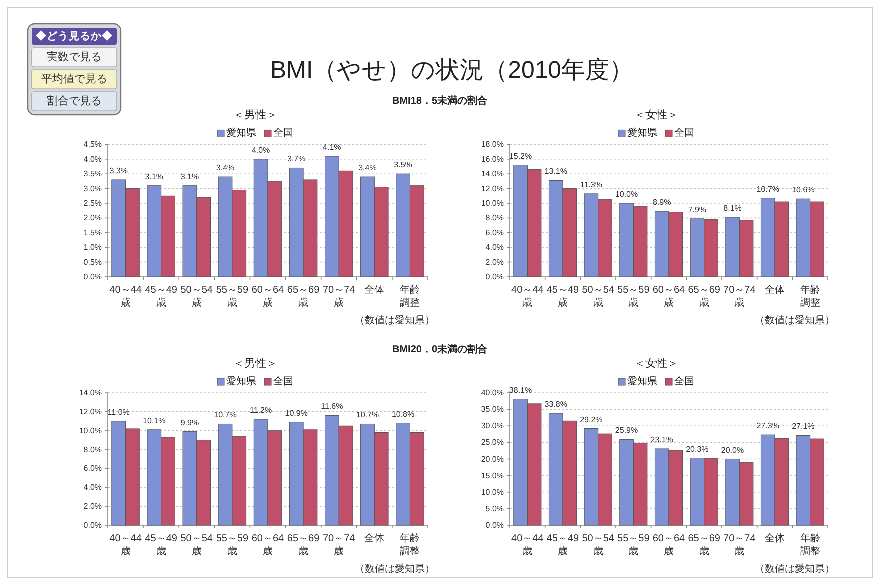 The image size is (880, 583). Describe the element at coordinates (440, 101) in the screenshot. I see `text: BMI18．5未満の割合` at that location.